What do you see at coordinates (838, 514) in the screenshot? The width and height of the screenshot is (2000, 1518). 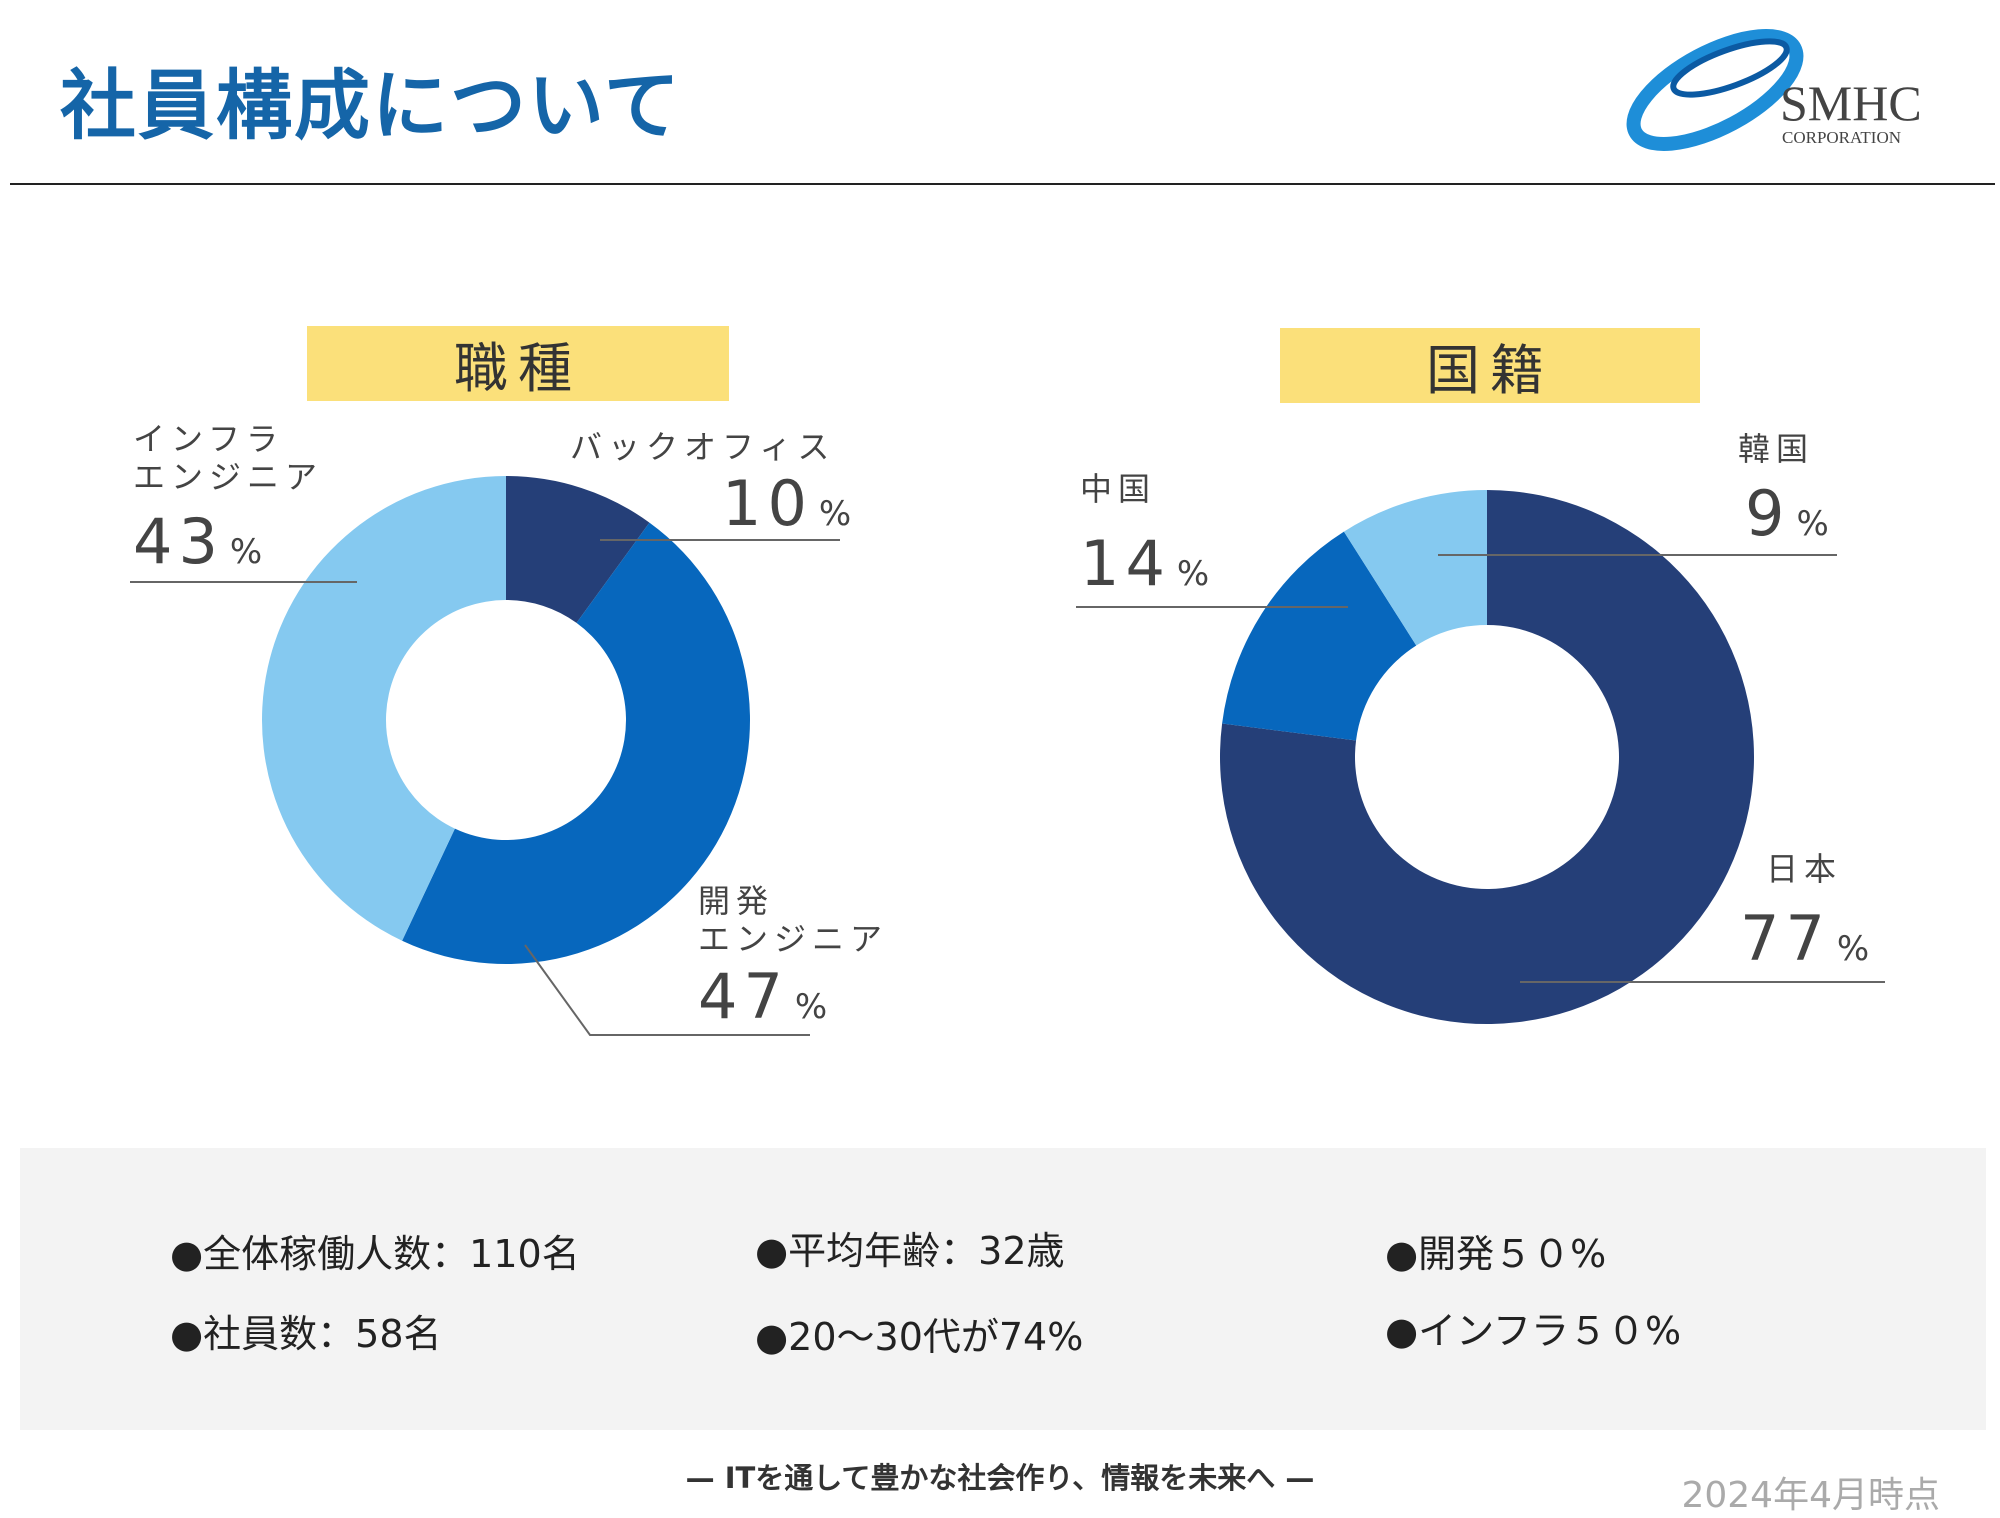 I see `label-backoffice-unit: %` at bounding box center [838, 514].